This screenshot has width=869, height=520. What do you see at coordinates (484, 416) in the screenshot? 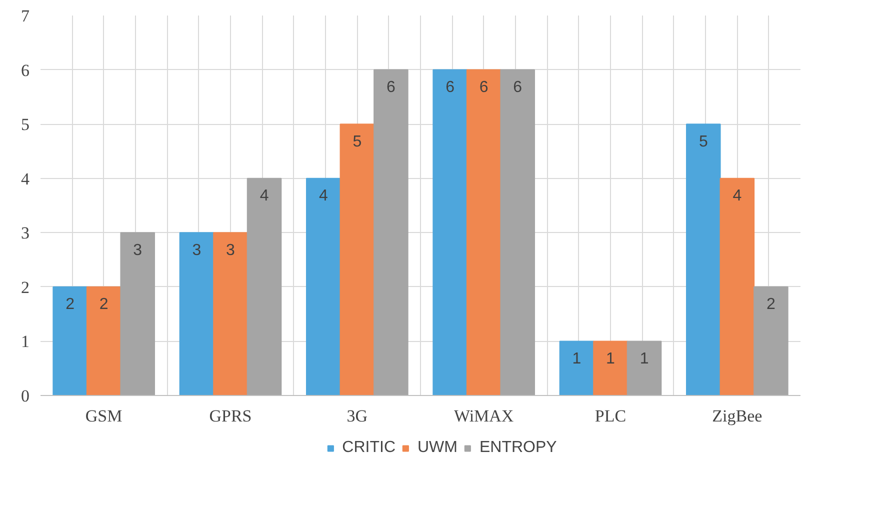
I see `x-tick-label: WiMAX` at bounding box center [484, 416].